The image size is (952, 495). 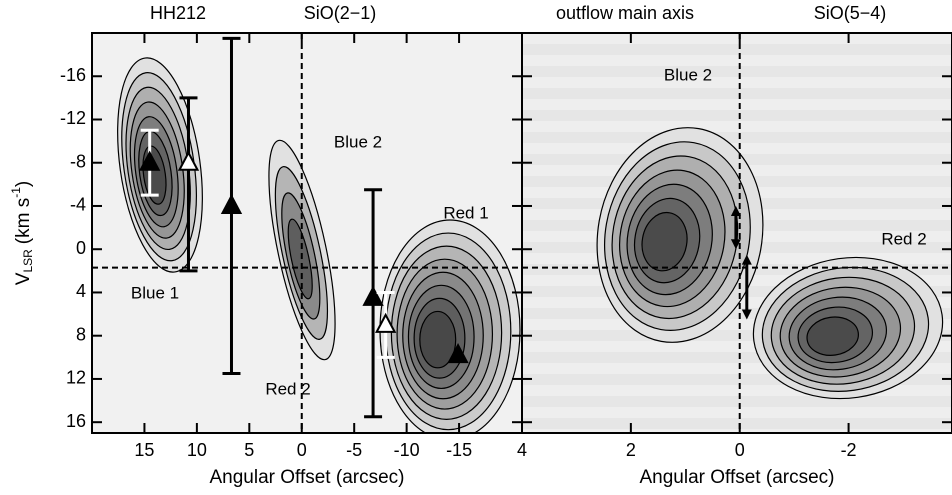 I want to click on y-tick-label: -12, so click(x=73, y=118).